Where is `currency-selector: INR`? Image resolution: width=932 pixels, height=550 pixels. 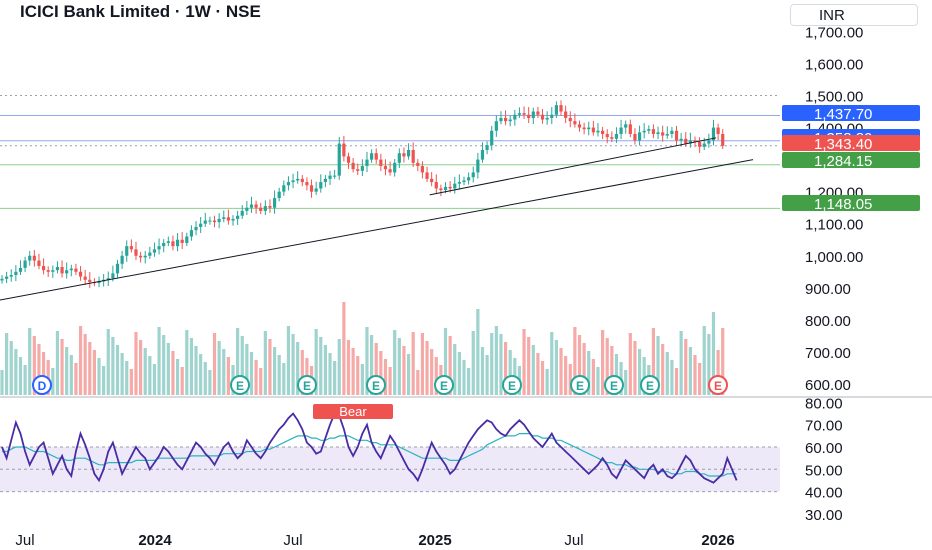 currency-selector: INR is located at coordinates (854, 15).